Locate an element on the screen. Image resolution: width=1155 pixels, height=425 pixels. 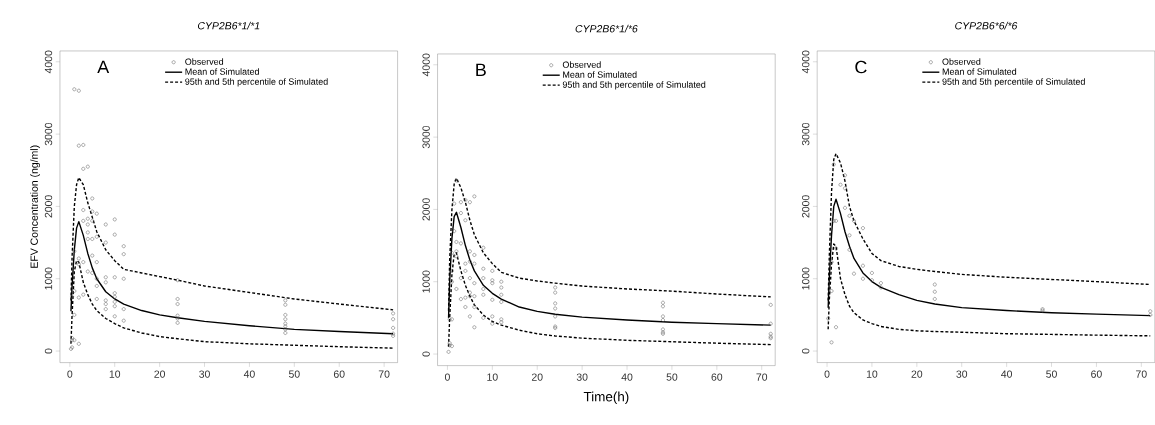
annotation: A is located at coordinates (103, 67).